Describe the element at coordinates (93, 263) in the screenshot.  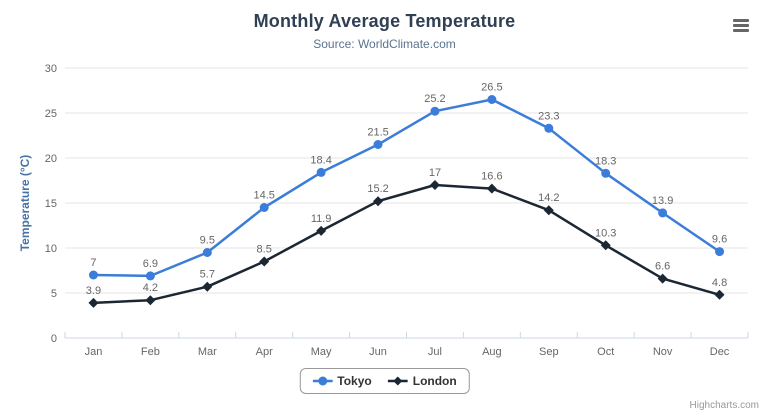
I see `data-label: 7` at that location.